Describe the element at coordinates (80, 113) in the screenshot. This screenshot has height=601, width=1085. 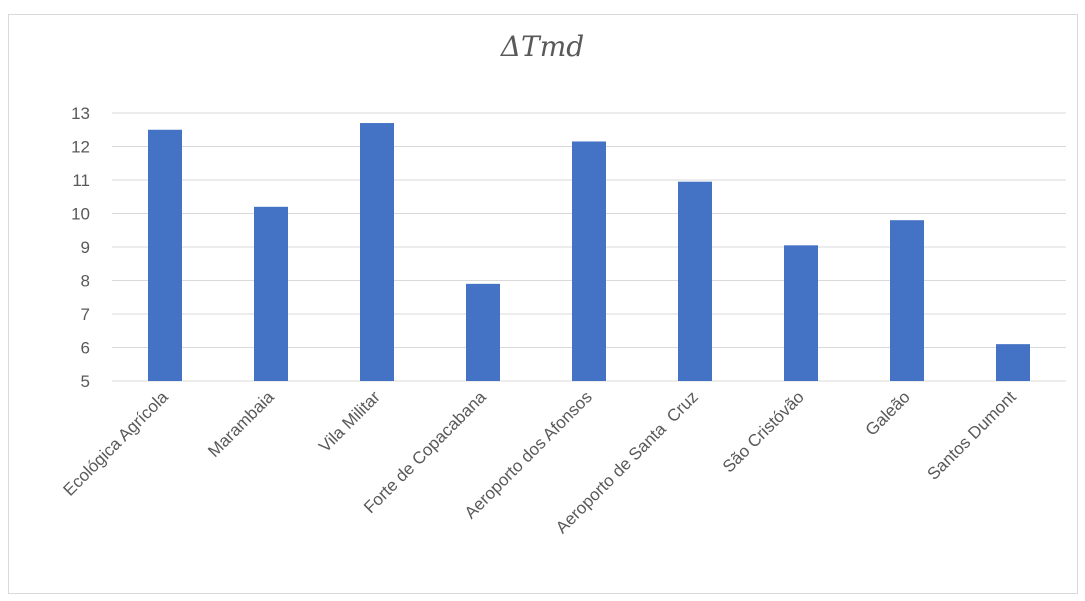
I see `y-tick-label: 13` at that location.